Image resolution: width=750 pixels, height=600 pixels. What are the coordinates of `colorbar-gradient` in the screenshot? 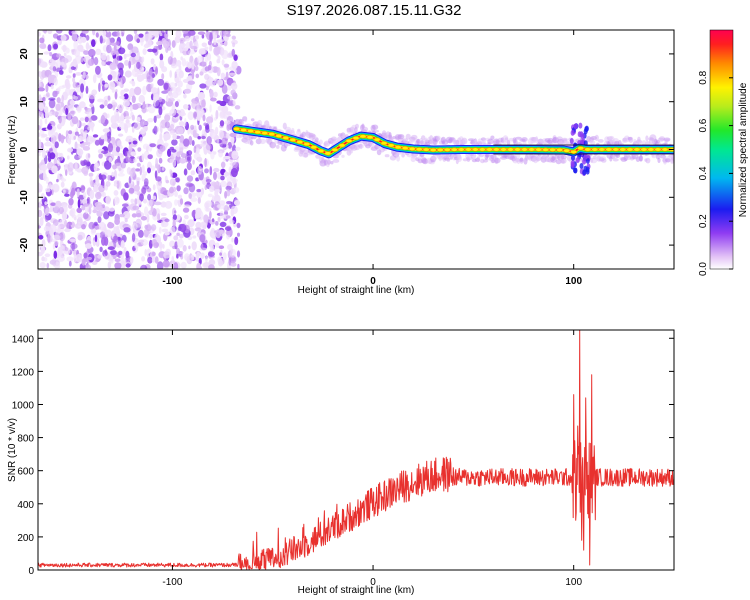 It's located at (721, 149).